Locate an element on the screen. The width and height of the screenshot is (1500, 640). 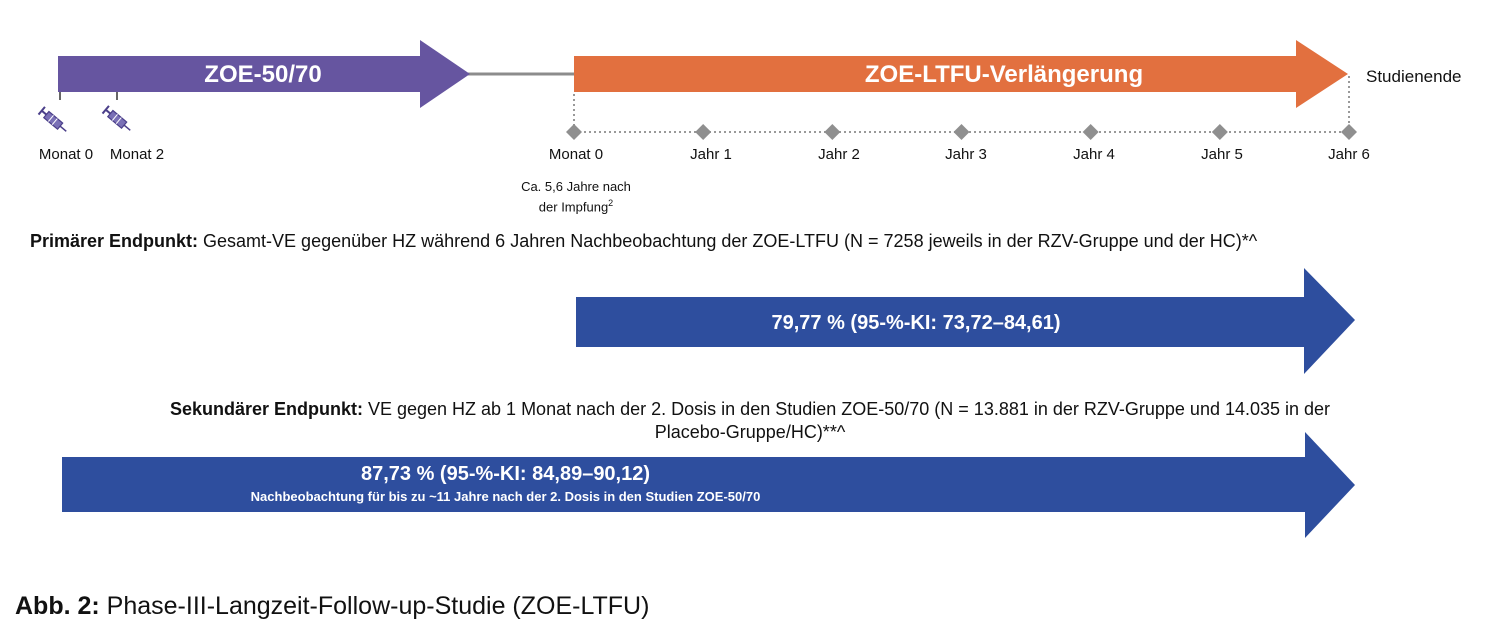
phase-tick-label-1: Monat 2 is located at coordinates (137, 154).